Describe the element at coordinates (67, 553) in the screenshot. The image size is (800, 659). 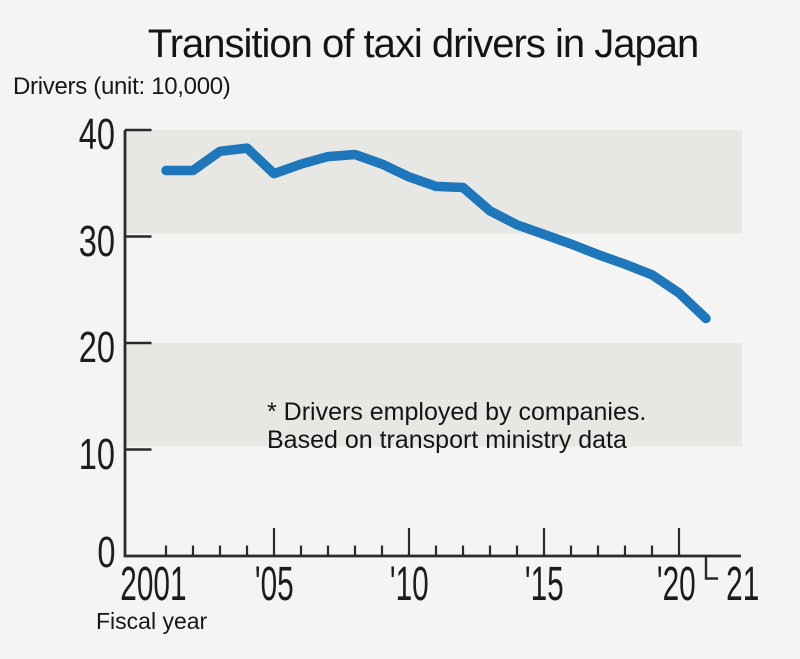
I see `y-tick-label: 0` at that location.